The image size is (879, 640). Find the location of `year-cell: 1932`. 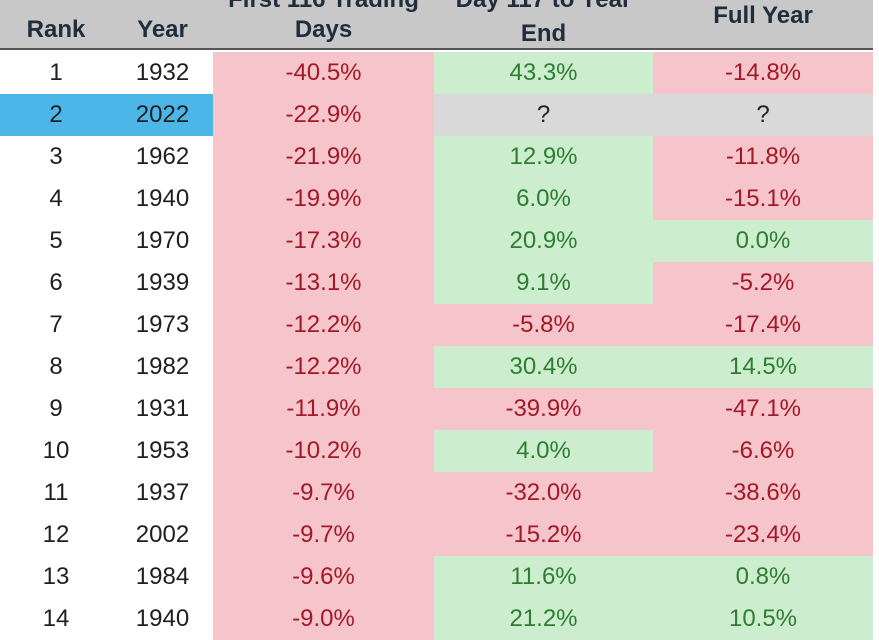

year-cell: 1932 is located at coordinates (162, 72).